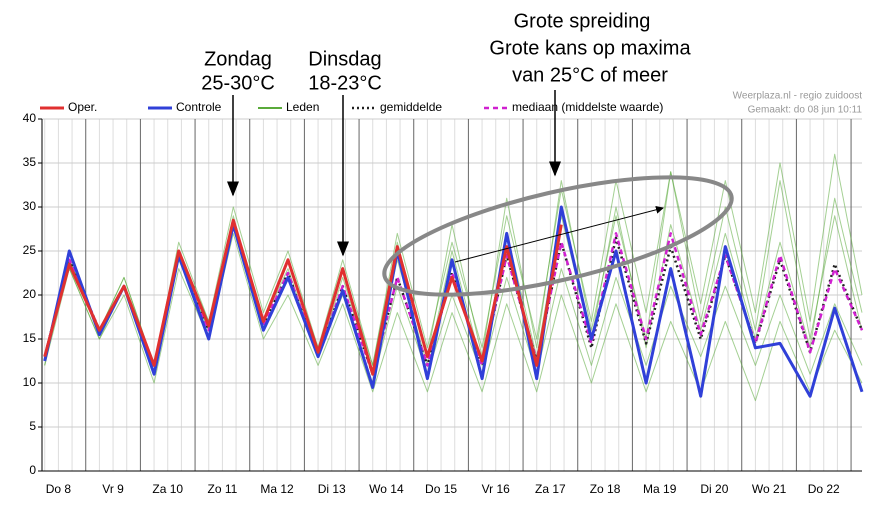 The height and width of the screenshot is (511, 882). What do you see at coordinates (550, 489) in the screenshot?
I see `x-tick-label: Za 17` at bounding box center [550, 489].